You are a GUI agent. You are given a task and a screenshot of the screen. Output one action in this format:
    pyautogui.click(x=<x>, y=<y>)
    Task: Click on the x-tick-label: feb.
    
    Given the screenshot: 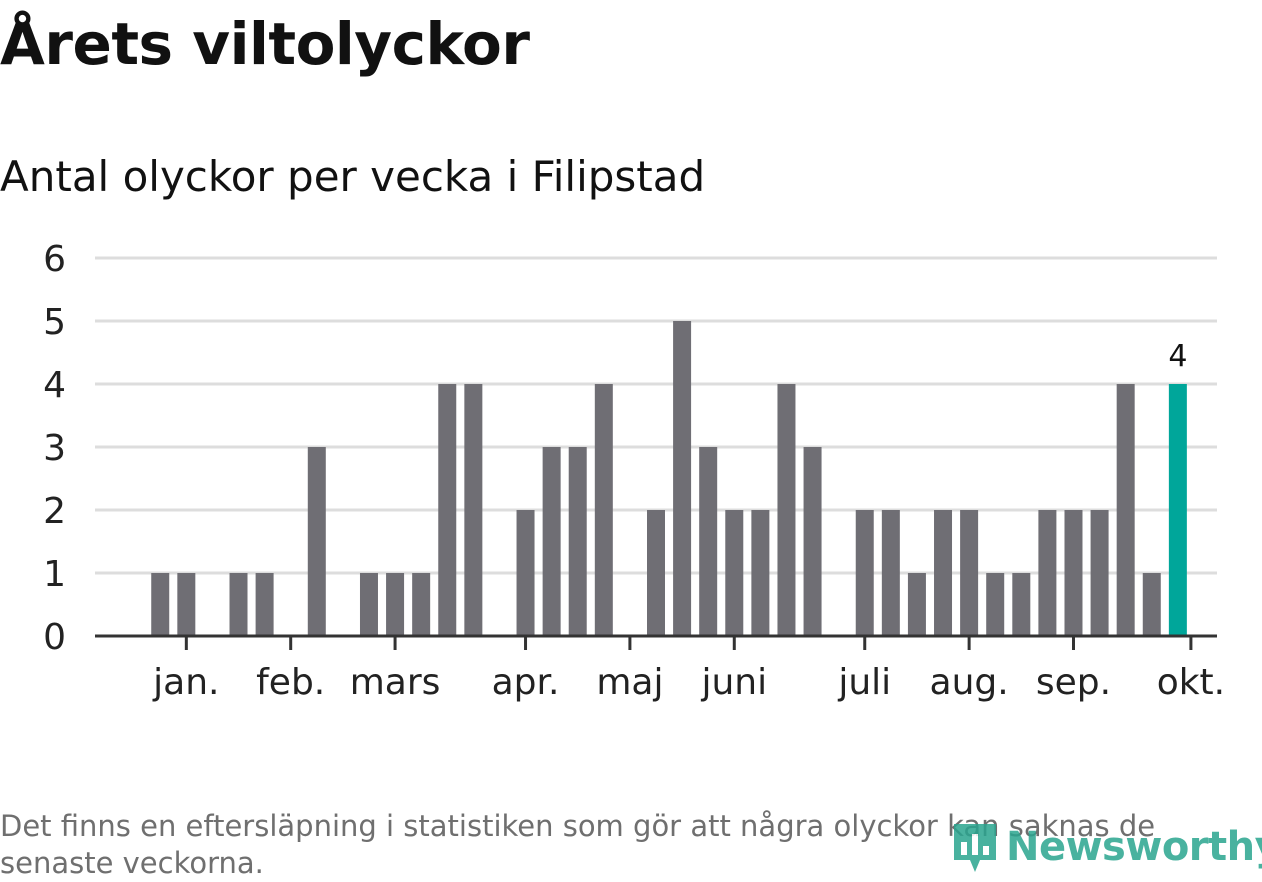 What is the action you would take?
    pyautogui.click(x=290, y=682)
    